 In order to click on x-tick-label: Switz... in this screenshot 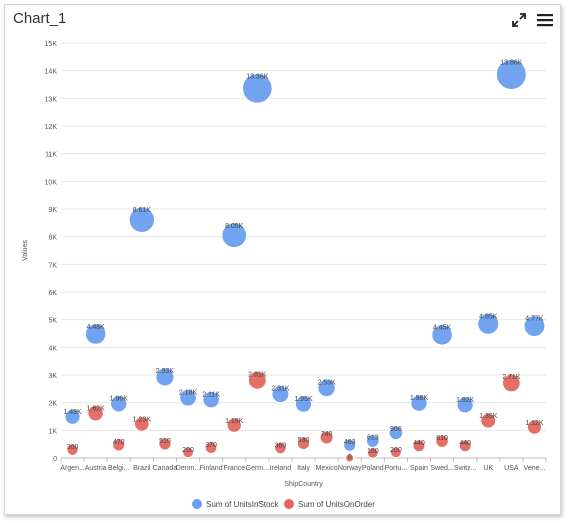, I will do `click(465, 468)`.